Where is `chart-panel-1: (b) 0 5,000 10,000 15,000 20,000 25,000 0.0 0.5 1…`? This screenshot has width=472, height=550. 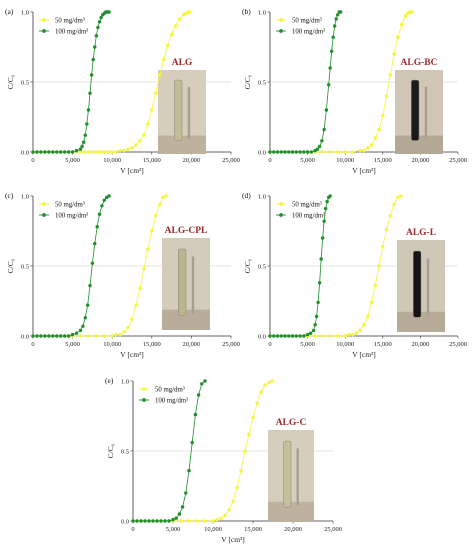 chart-panel-1: (b) 0 5,000 10,000 15,000 20,000 25,000 0.0 0.5 1… is located at coordinates (354, 91).